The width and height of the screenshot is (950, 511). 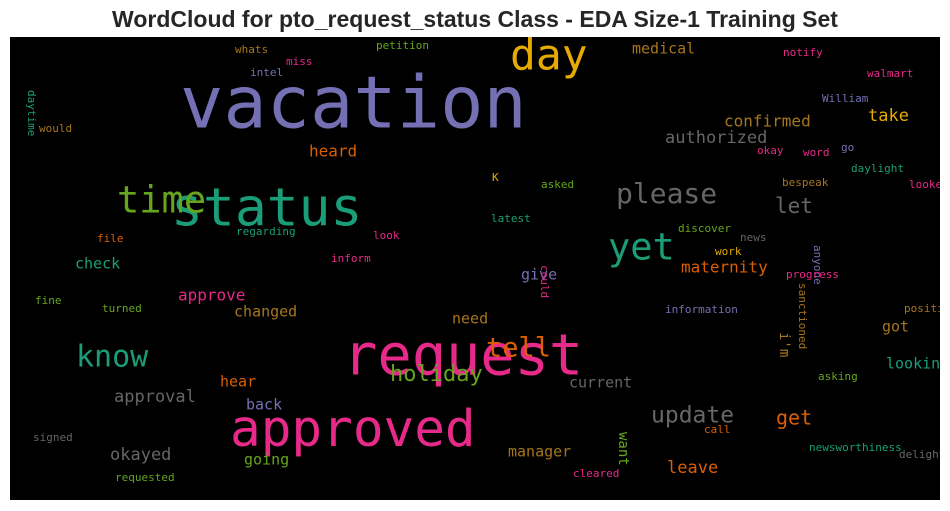 I want to click on word-day: day, so click(x=549, y=59).